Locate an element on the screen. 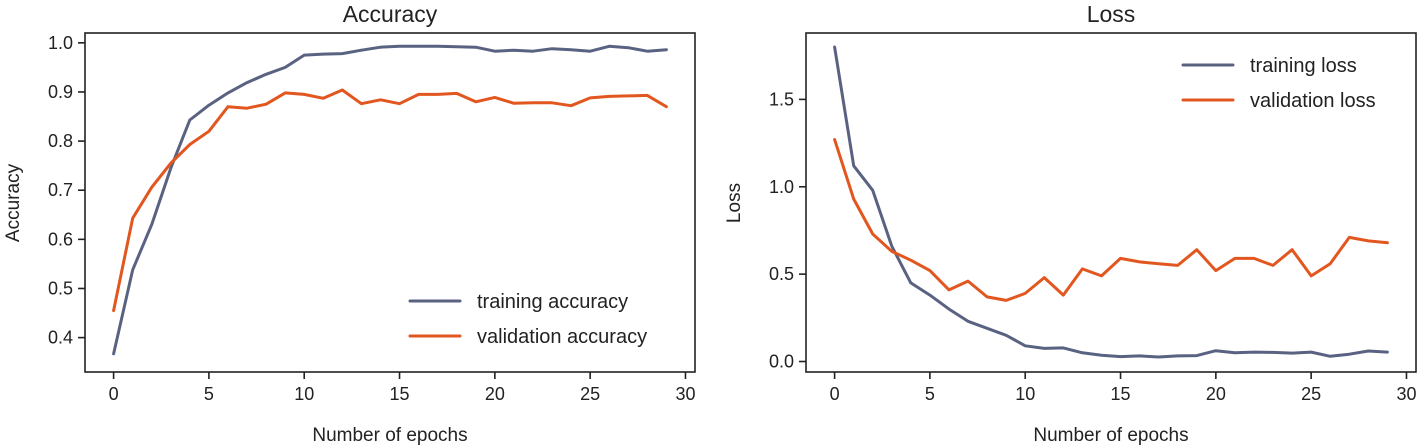 Image resolution: width=1419 pixels, height=447 pixels. legend-label-training: training accuracy is located at coordinates (552, 302).